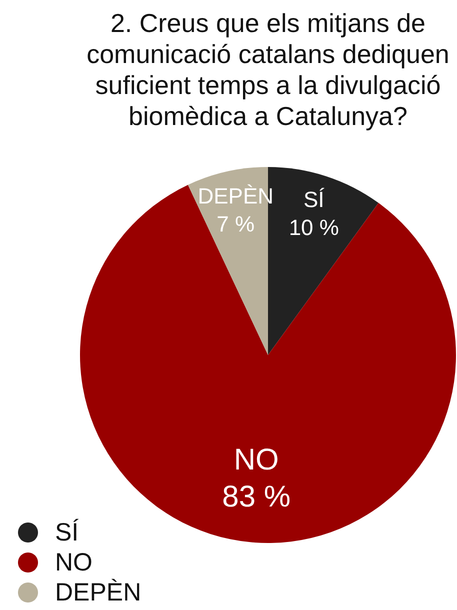 The width and height of the screenshot is (457, 610). What do you see at coordinates (73, 562) in the screenshot?
I see `legend-label: NO` at bounding box center [73, 562].